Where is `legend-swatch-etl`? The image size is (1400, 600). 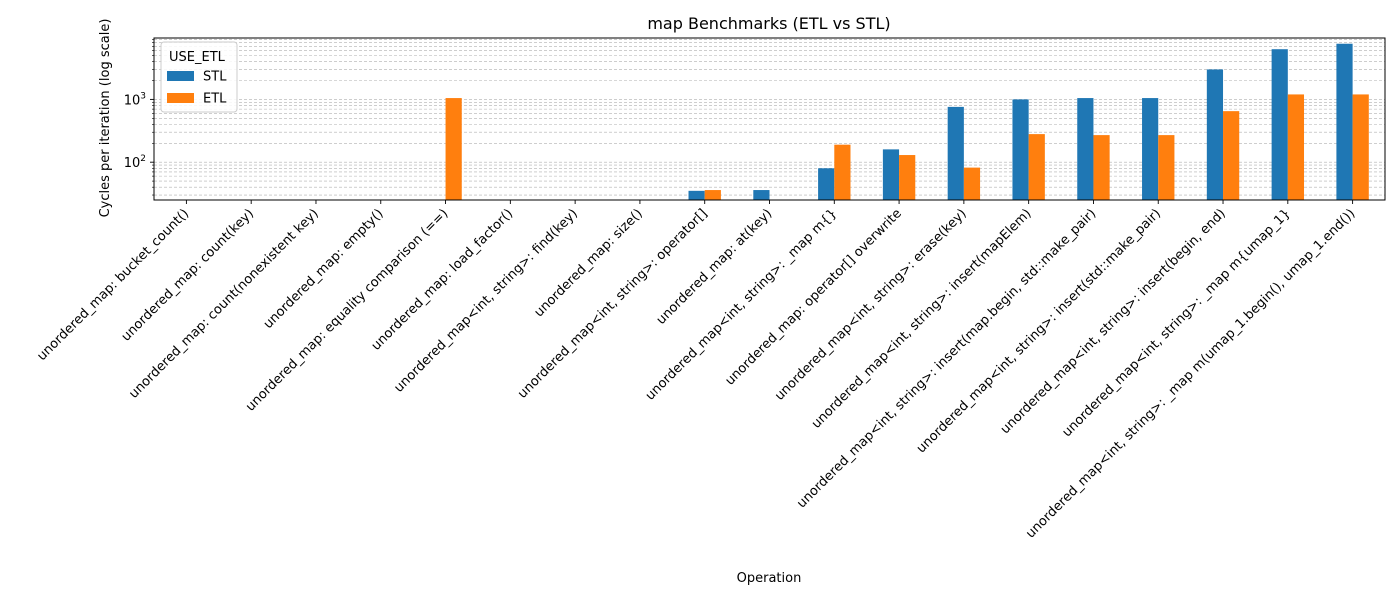
legend-swatch-etl is located at coordinates (180, 98).